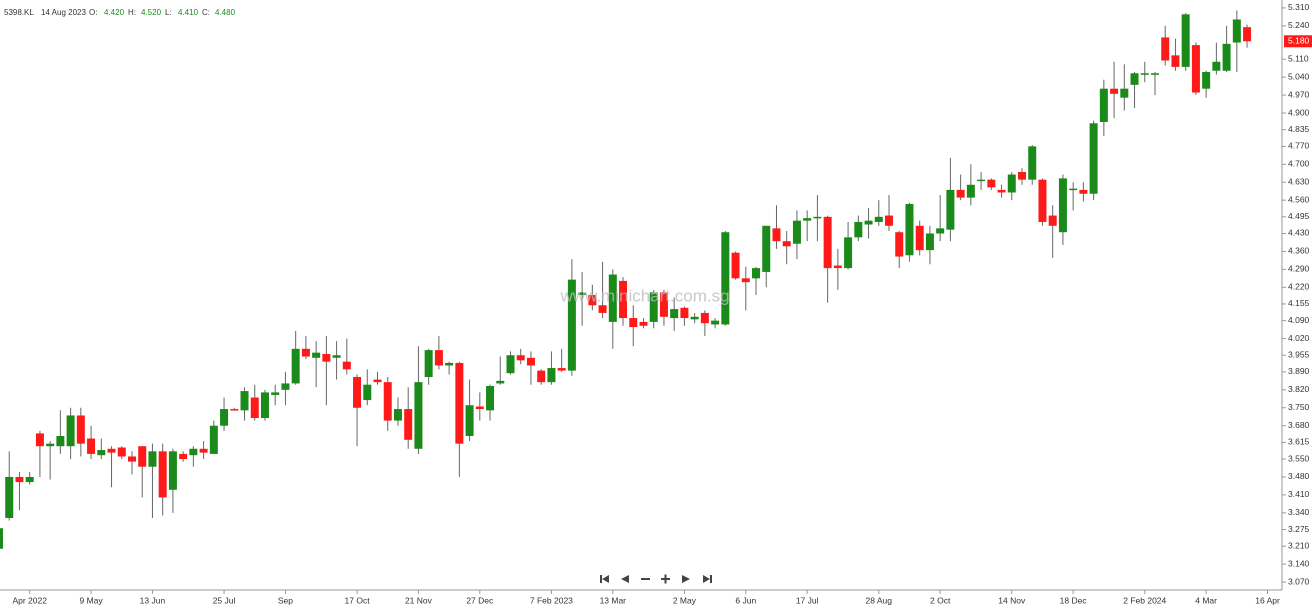 Image resolution: width=1312 pixels, height=614 pixels. I want to click on y-tick-label: 3.340, so click(1299, 512).